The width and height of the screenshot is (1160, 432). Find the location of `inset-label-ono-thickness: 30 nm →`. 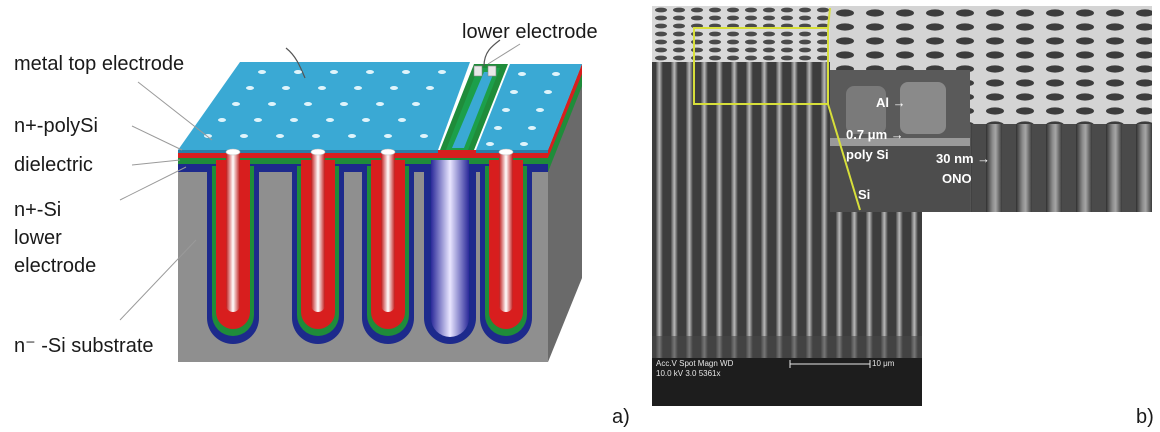

inset-label-ono-thickness: 30 nm → is located at coordinates (963, 158).